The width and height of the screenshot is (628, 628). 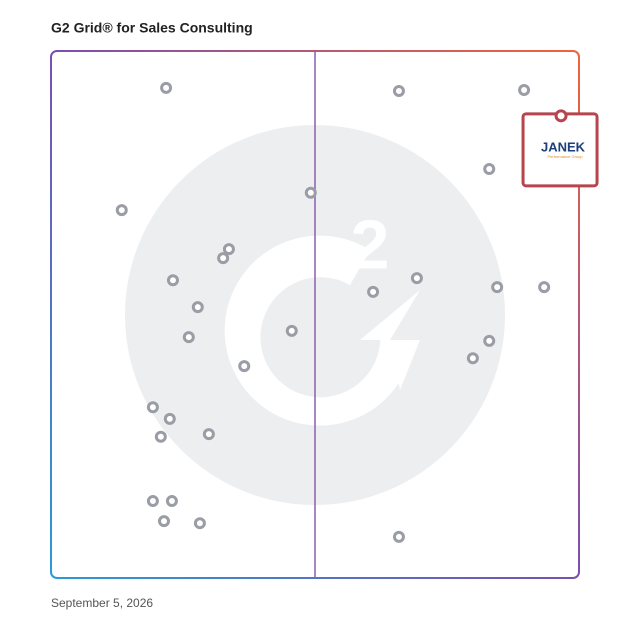 What do you see at coordinates (565, 156) in the screenshot?
I see `logo-subtext: Performance Group` at bounding box center [565, 156].